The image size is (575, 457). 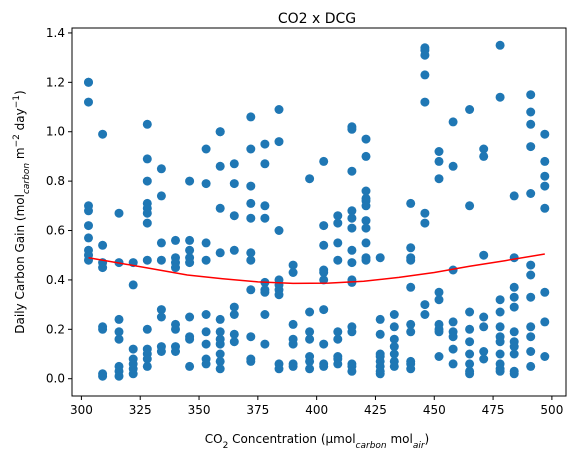 I want to click on y-label-sup1: −2, so click(x=17, y=140).